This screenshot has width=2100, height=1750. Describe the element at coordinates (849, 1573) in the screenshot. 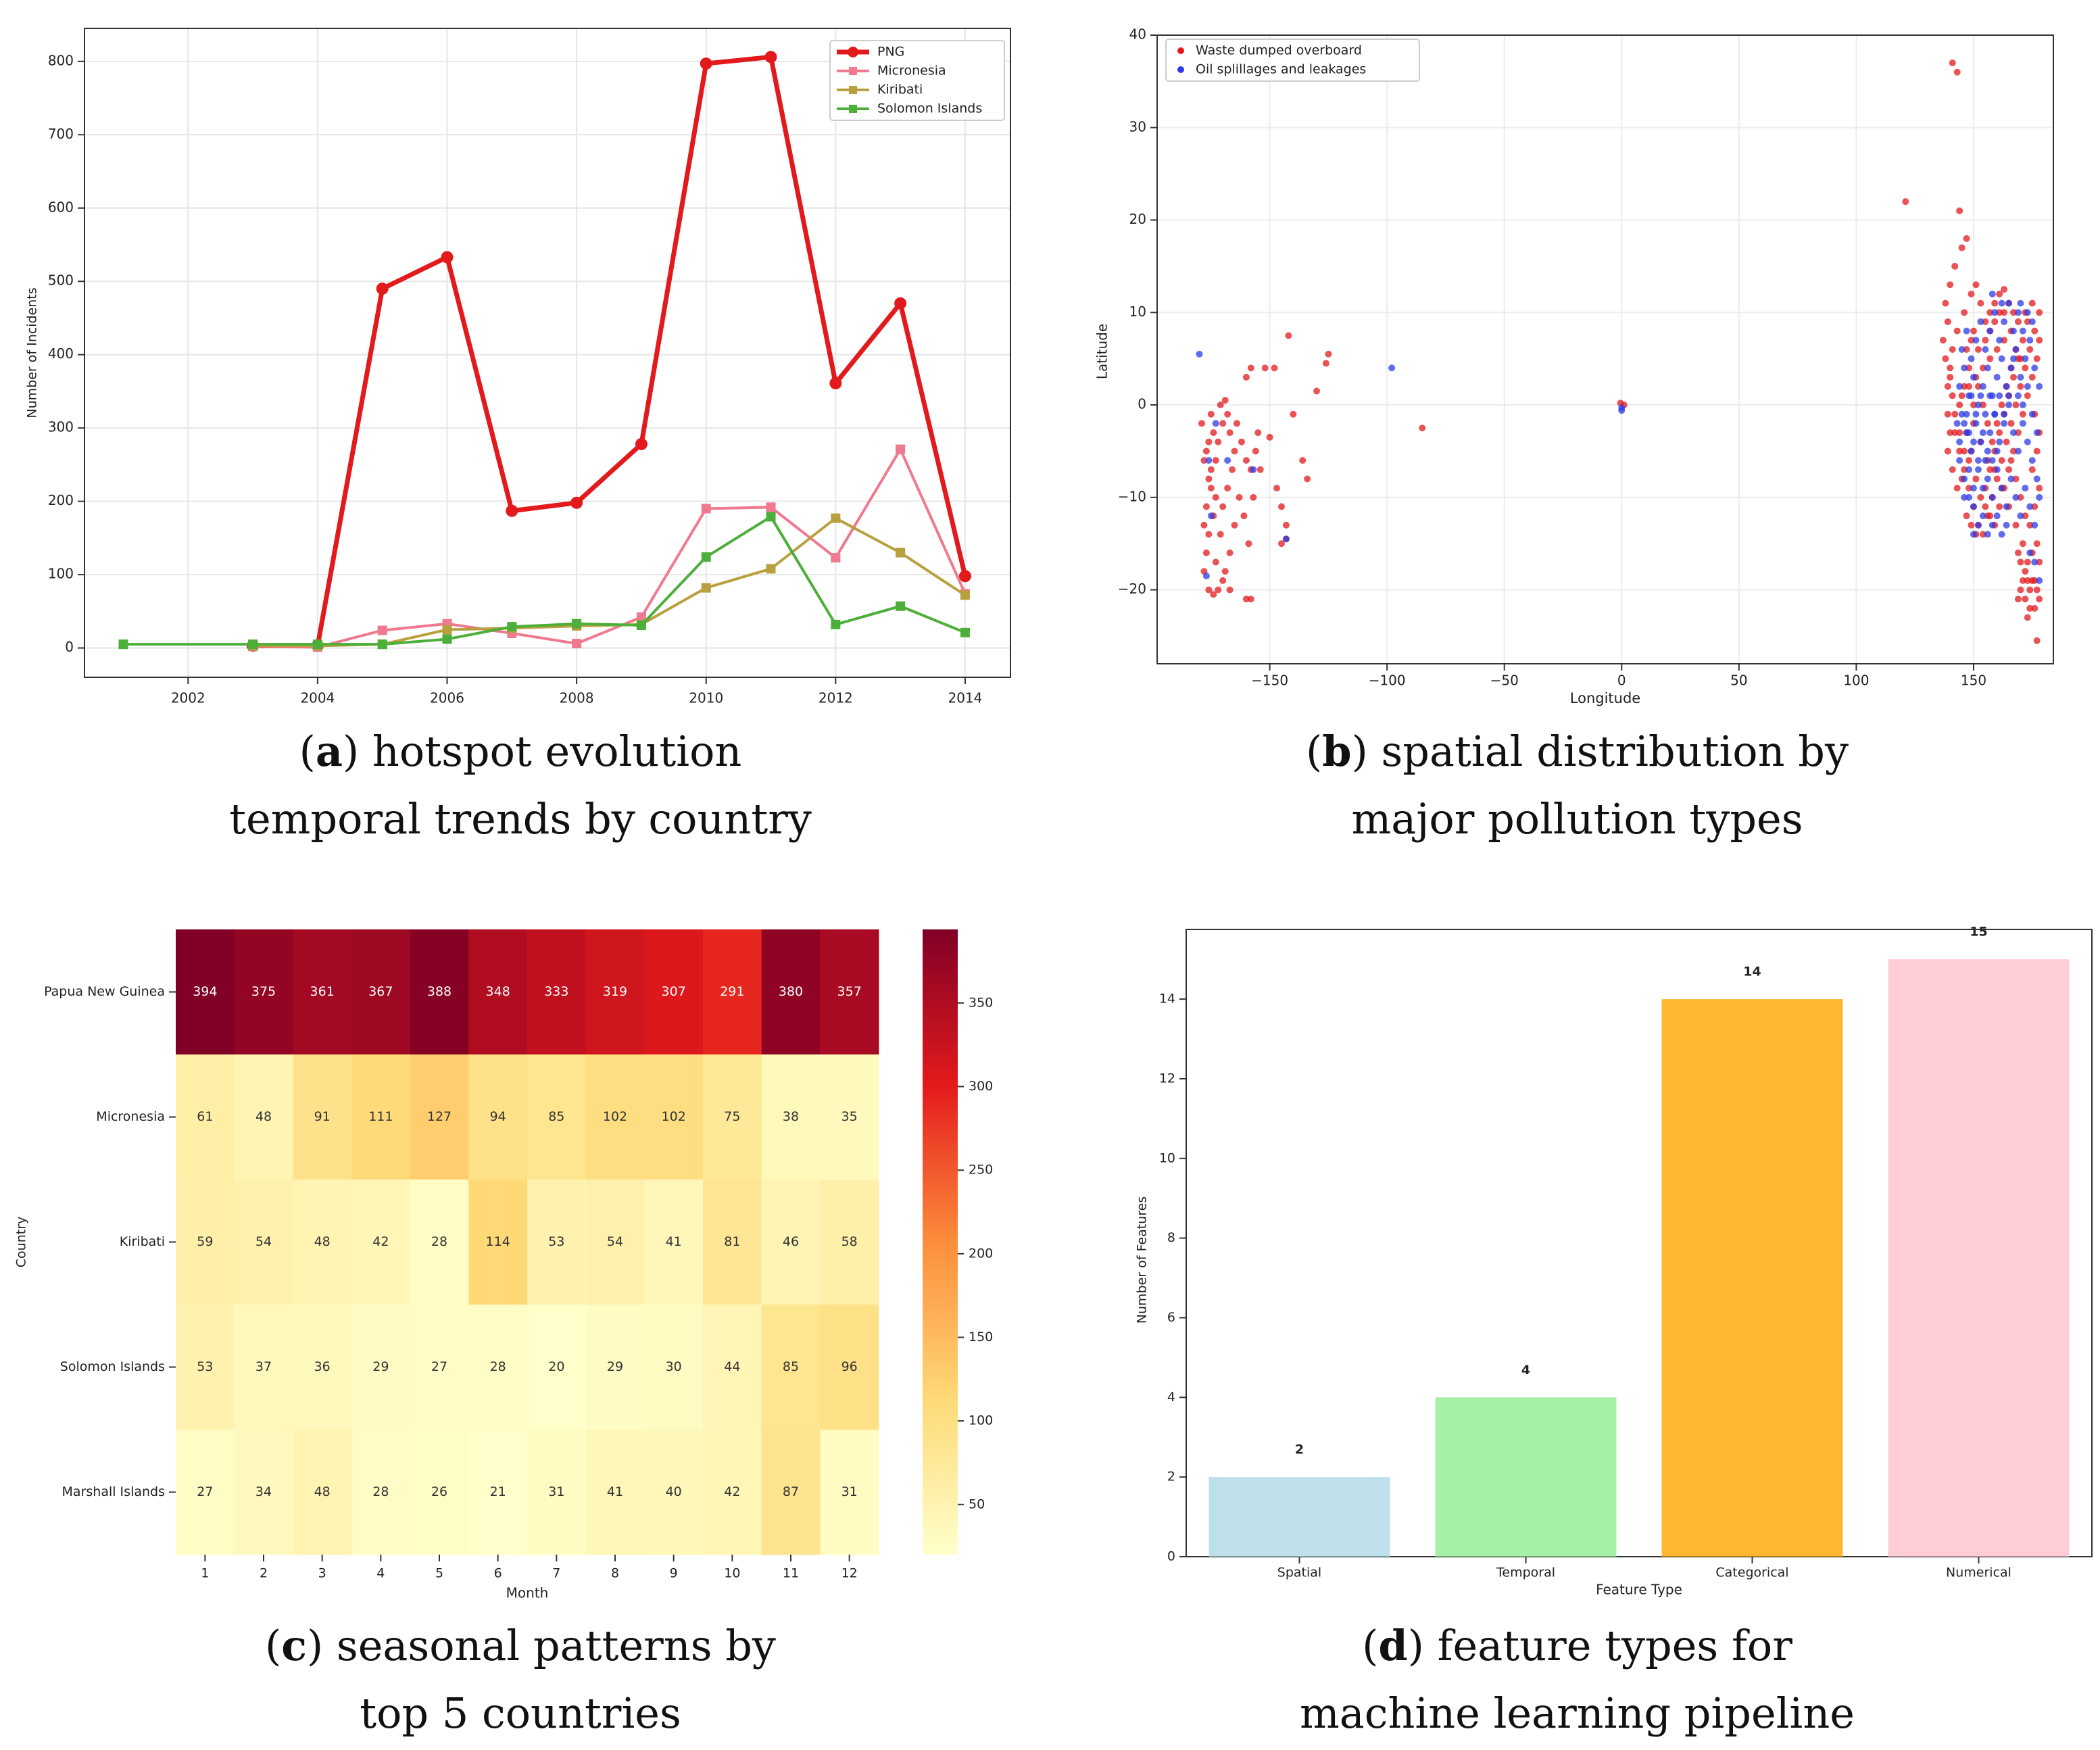

I see `col-label: 12` at that location.